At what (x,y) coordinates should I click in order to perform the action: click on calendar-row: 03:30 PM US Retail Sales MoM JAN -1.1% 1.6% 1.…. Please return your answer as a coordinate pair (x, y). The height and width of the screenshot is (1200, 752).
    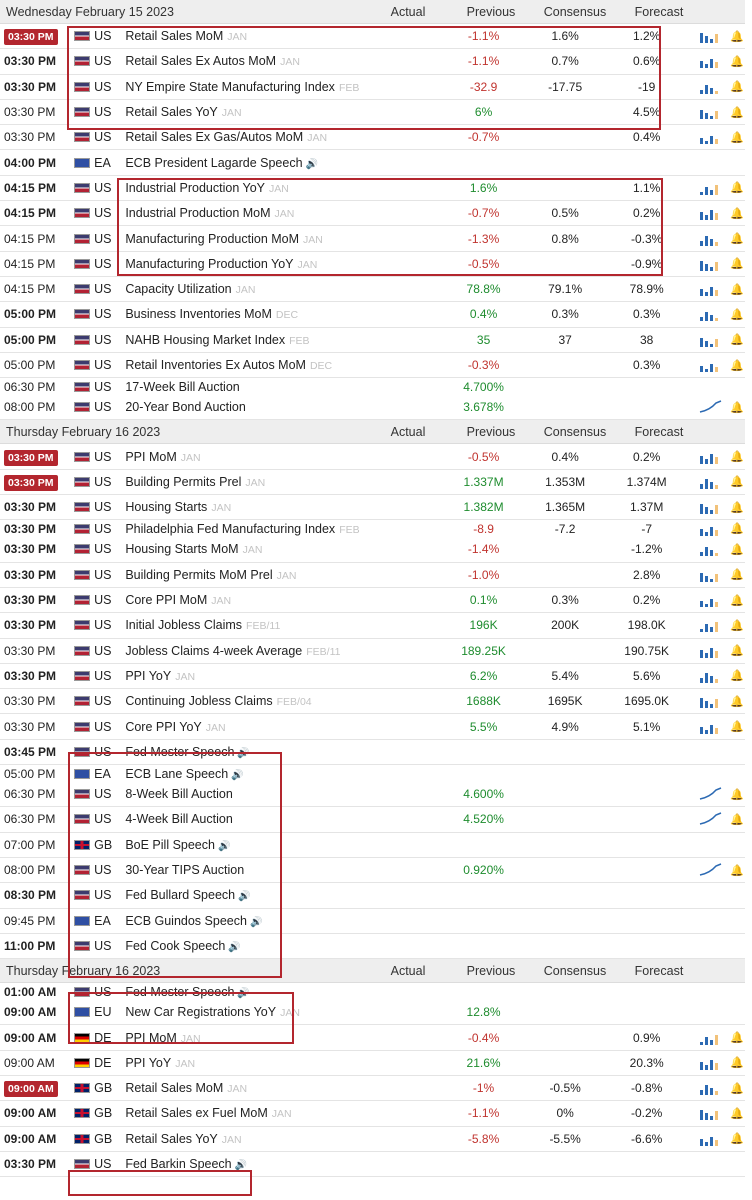
    Looking at the image, I should click on (372, 37).